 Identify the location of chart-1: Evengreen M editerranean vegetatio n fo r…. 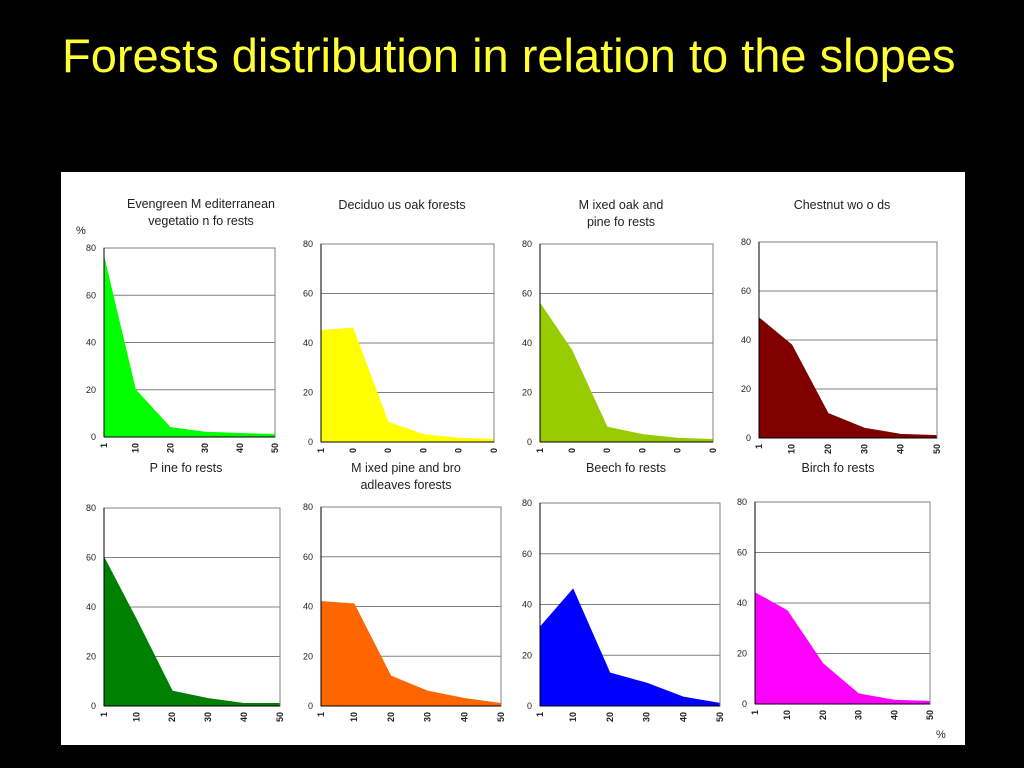
(178, 325).